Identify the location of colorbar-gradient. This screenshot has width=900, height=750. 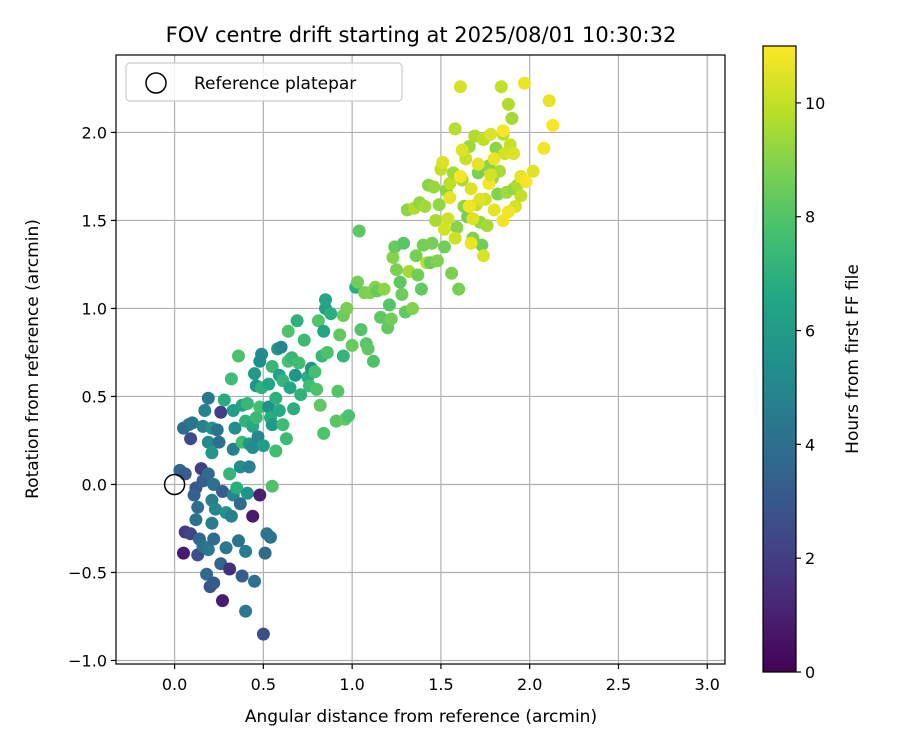
(779, 359).